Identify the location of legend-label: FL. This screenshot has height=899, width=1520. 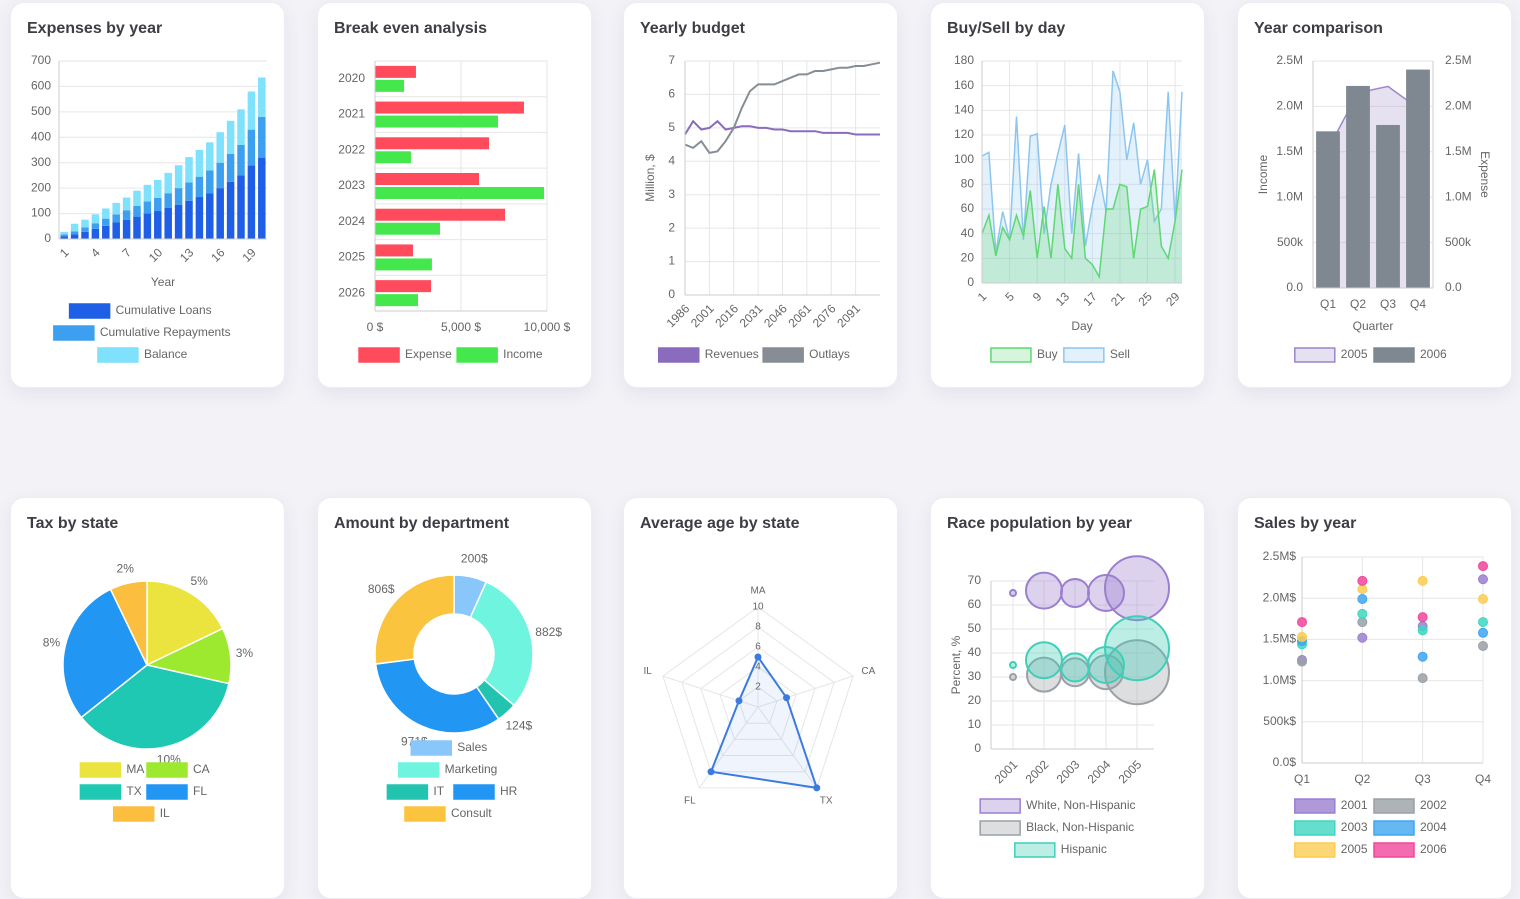
(200, 791).